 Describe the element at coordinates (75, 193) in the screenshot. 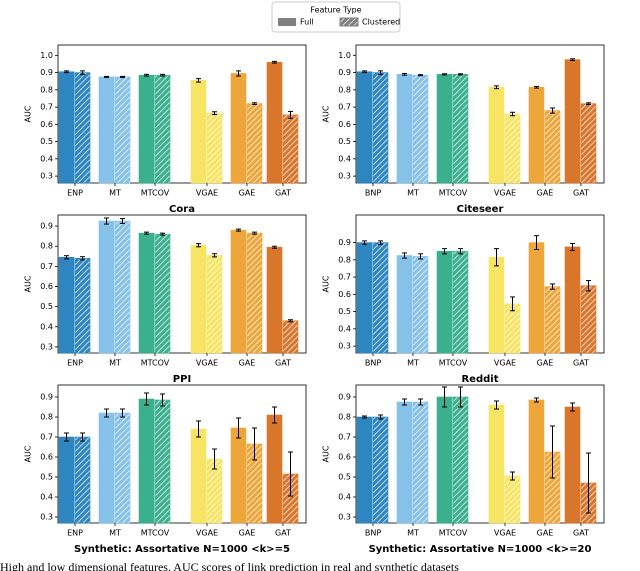

I see `x-tick-label: ENP` at that location.